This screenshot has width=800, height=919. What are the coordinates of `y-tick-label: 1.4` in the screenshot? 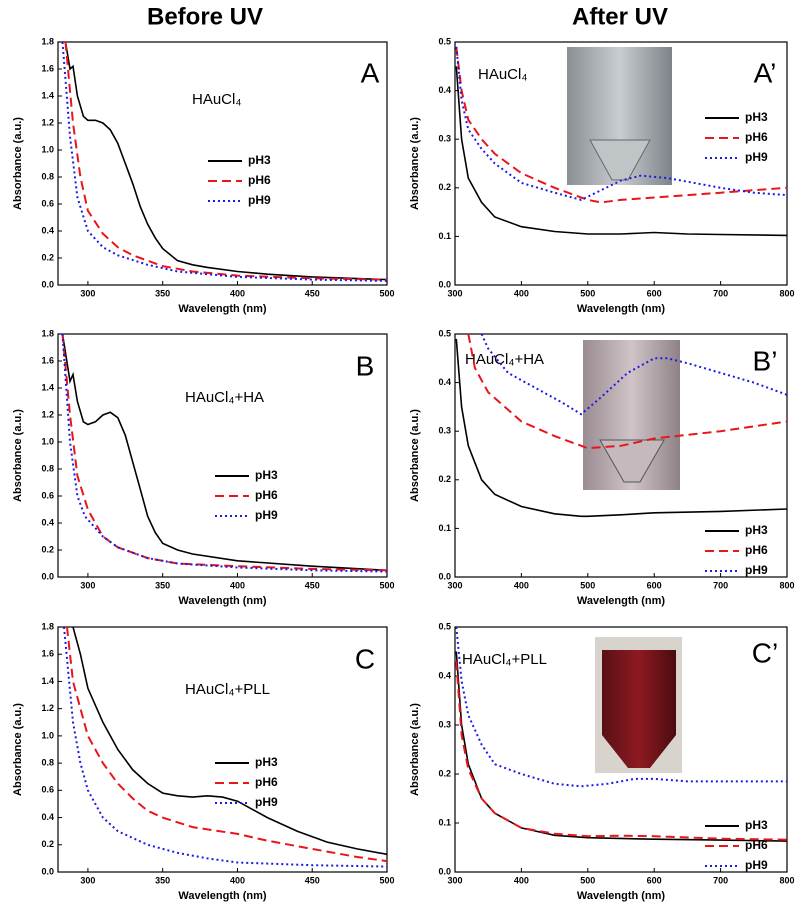 It's located at (47, 681).